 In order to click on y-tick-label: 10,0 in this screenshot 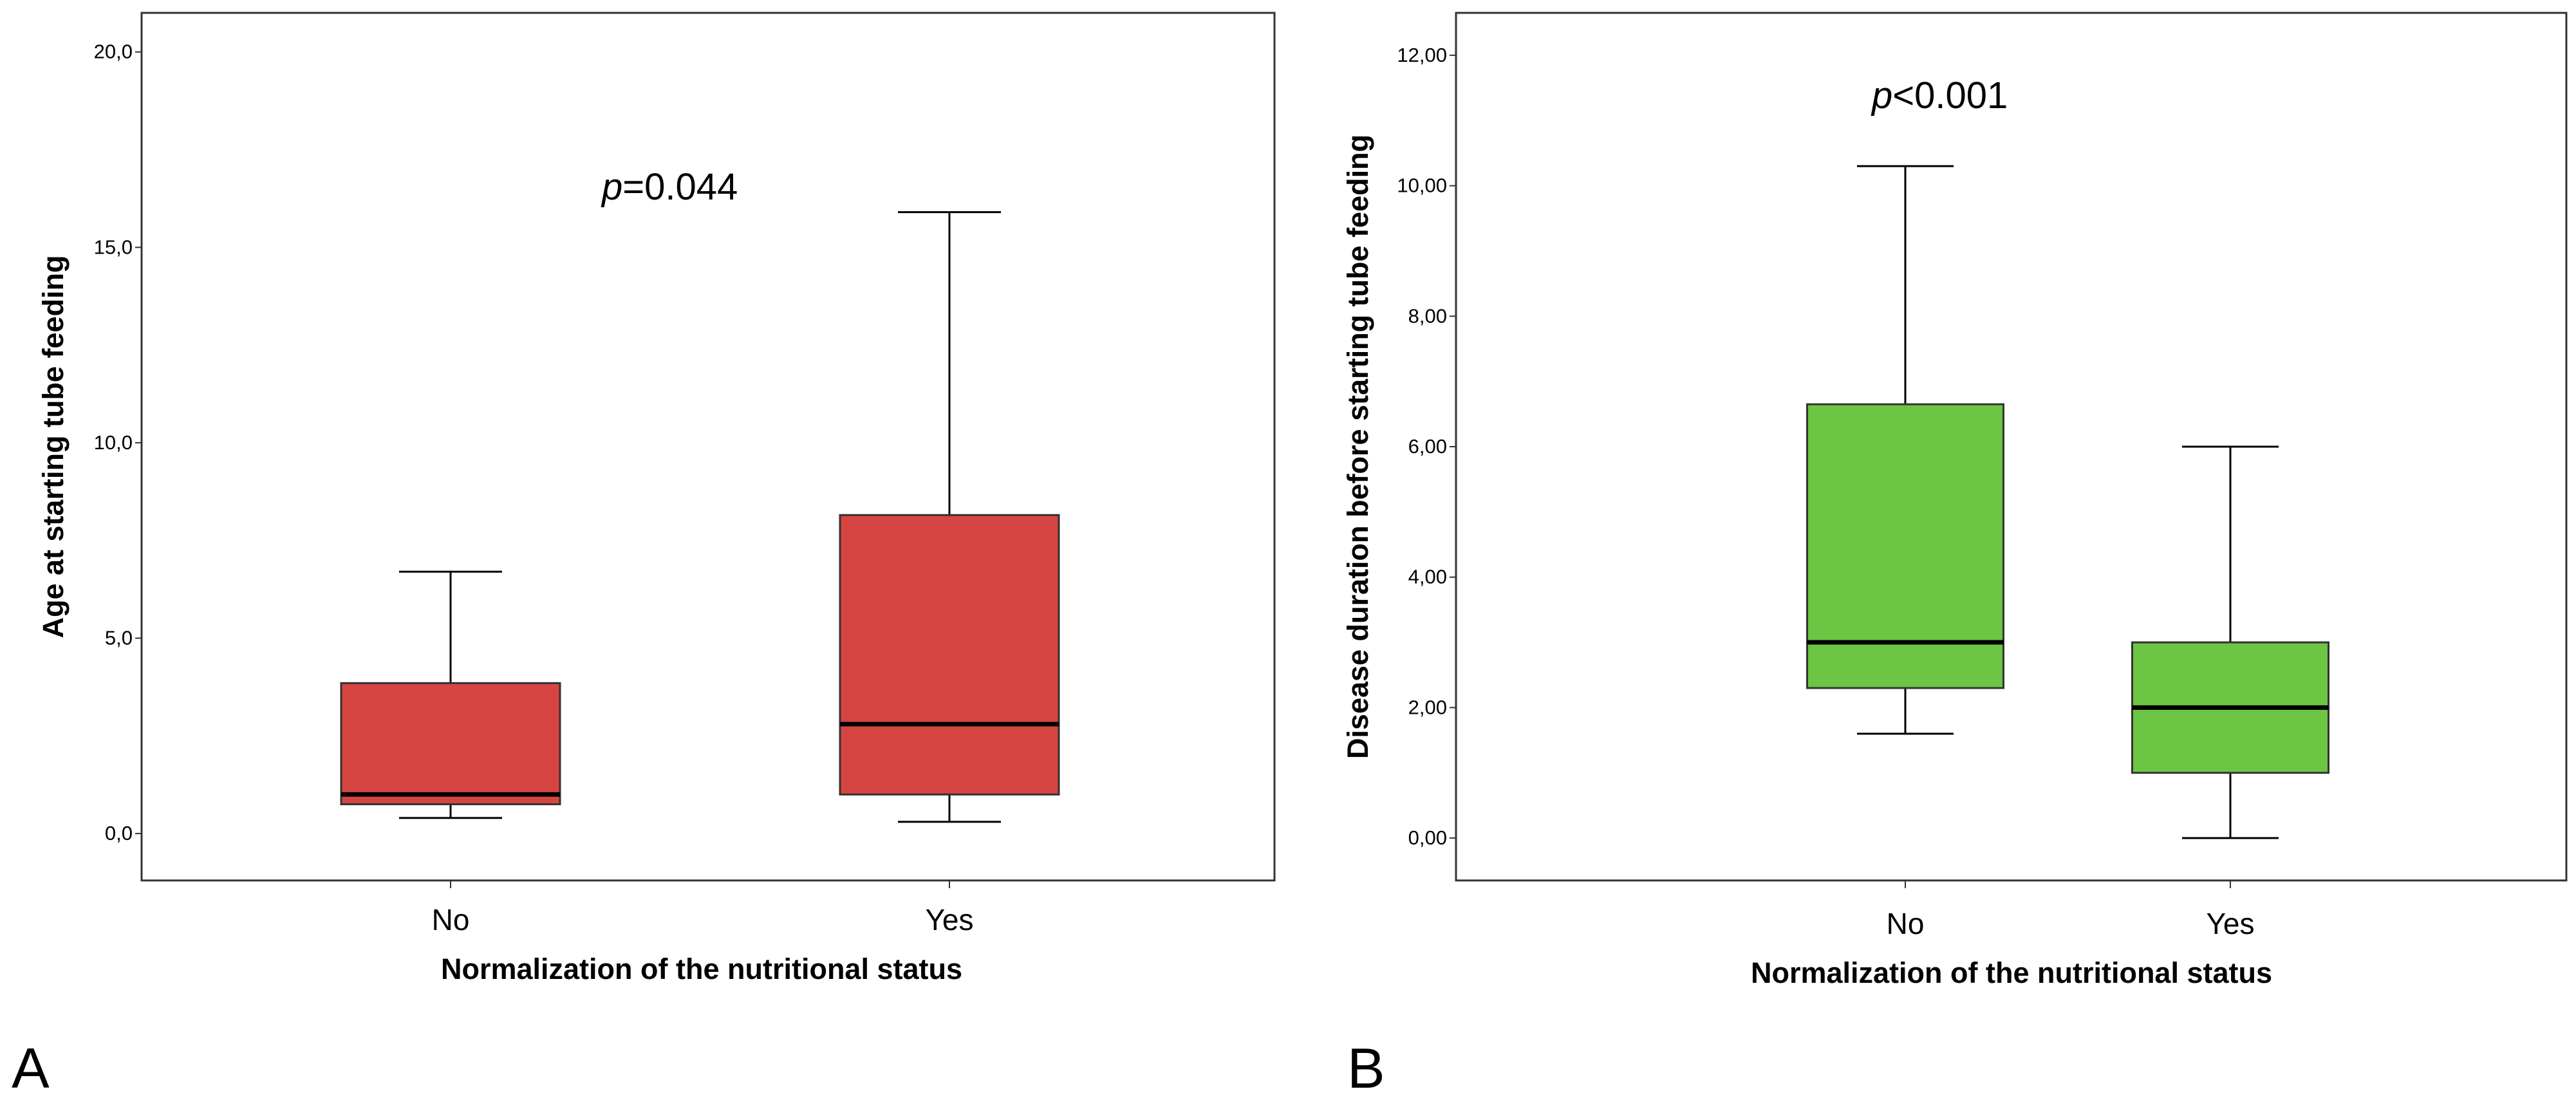, I will do `click(113, 442)`.